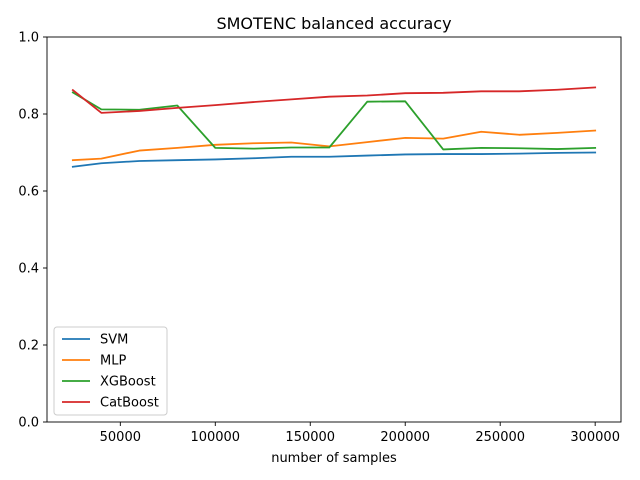 Image resolution: width=640 pixels, height=480 pixels. I want to click on y-tick-label: 0.6, so click(28, 192).